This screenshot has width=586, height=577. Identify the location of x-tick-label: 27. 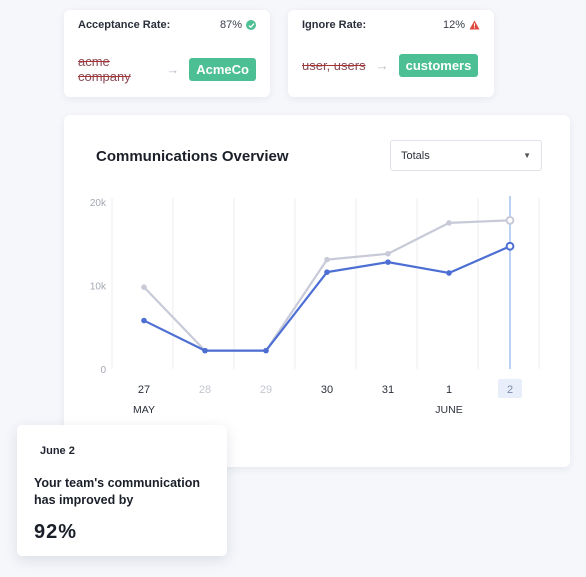
(144, 390).